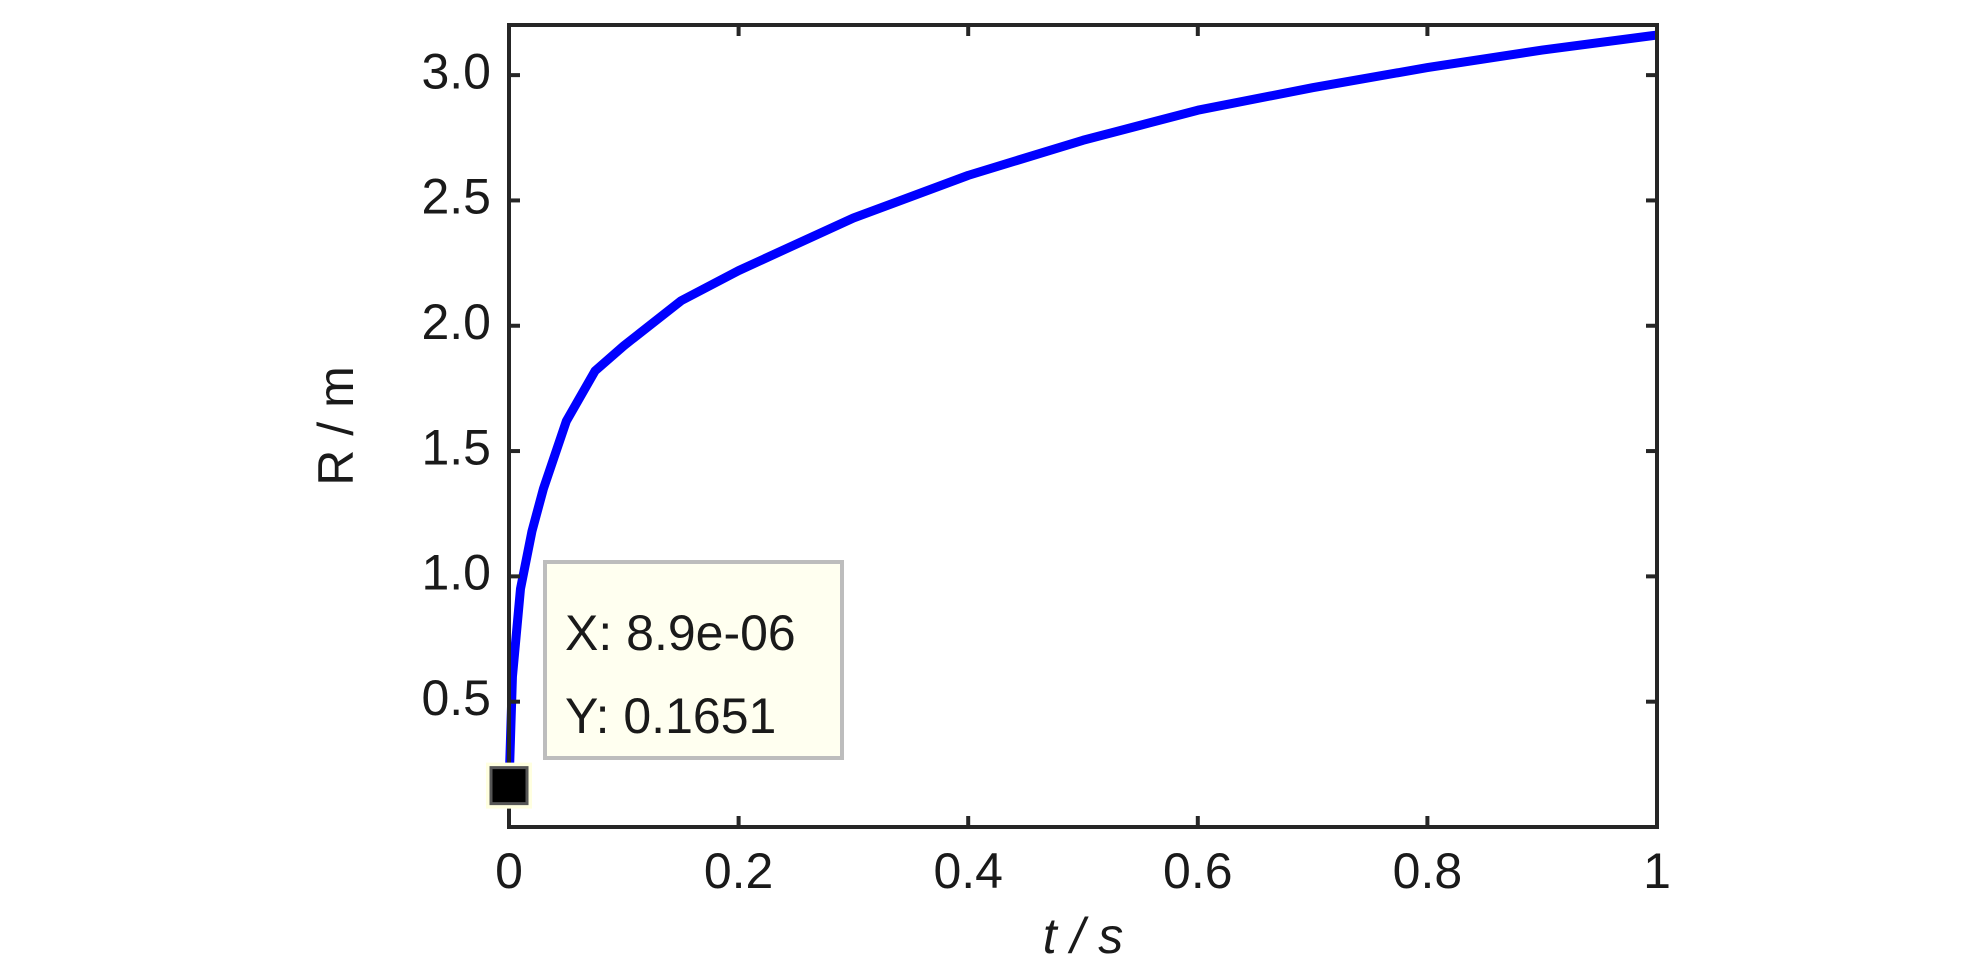 The width and height of the screenshot is (1984, 969). What do you see at coordinates (1657, 871) in the screenshot?
I see `x-tick-label: 1` at bounding box center [1657, 871].